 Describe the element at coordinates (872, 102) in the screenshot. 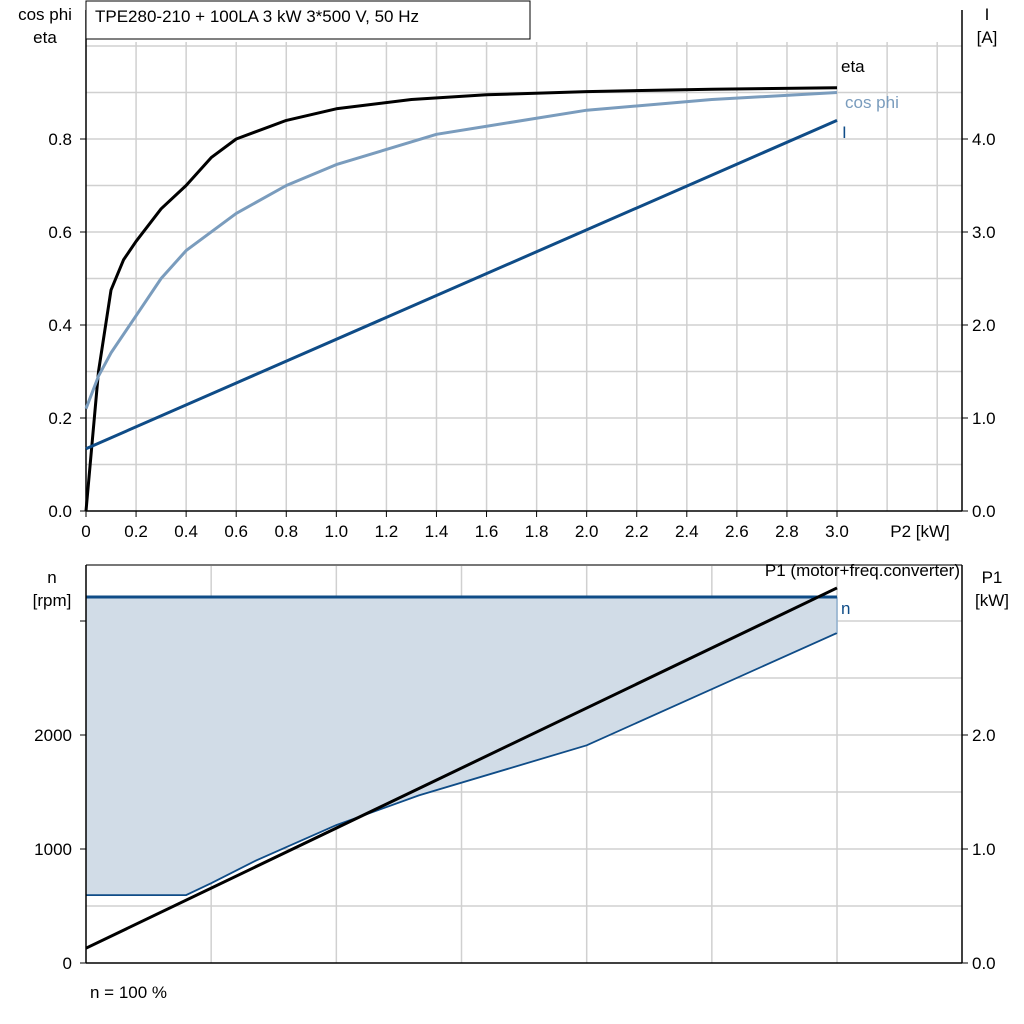

I see `series-label-cos-phi: cos phi` at that location.